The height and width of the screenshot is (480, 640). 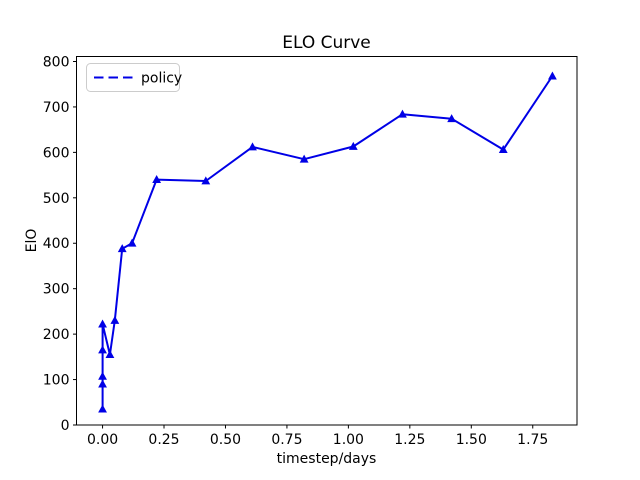 What do you see at coordinates (161, 79) in the screenshot?
I see `legend-label-policy: policy` at bounding box center [161, 79].